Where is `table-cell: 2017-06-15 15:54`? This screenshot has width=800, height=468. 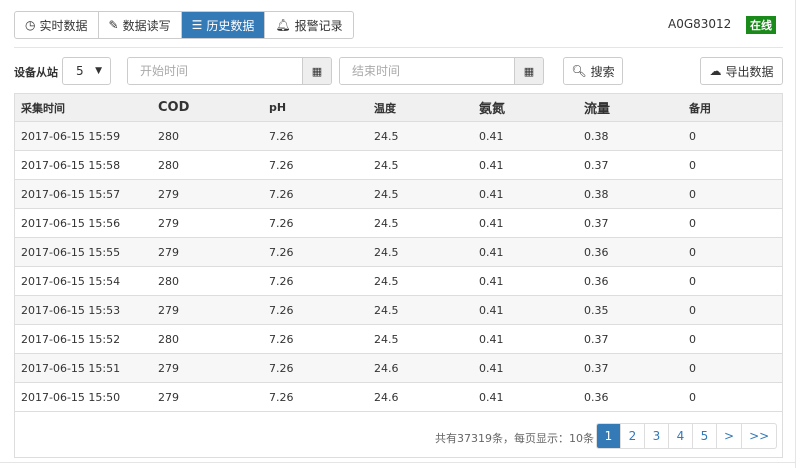 table-cell: 2017-06-15 15:54 is located at coordinates (71, 281).